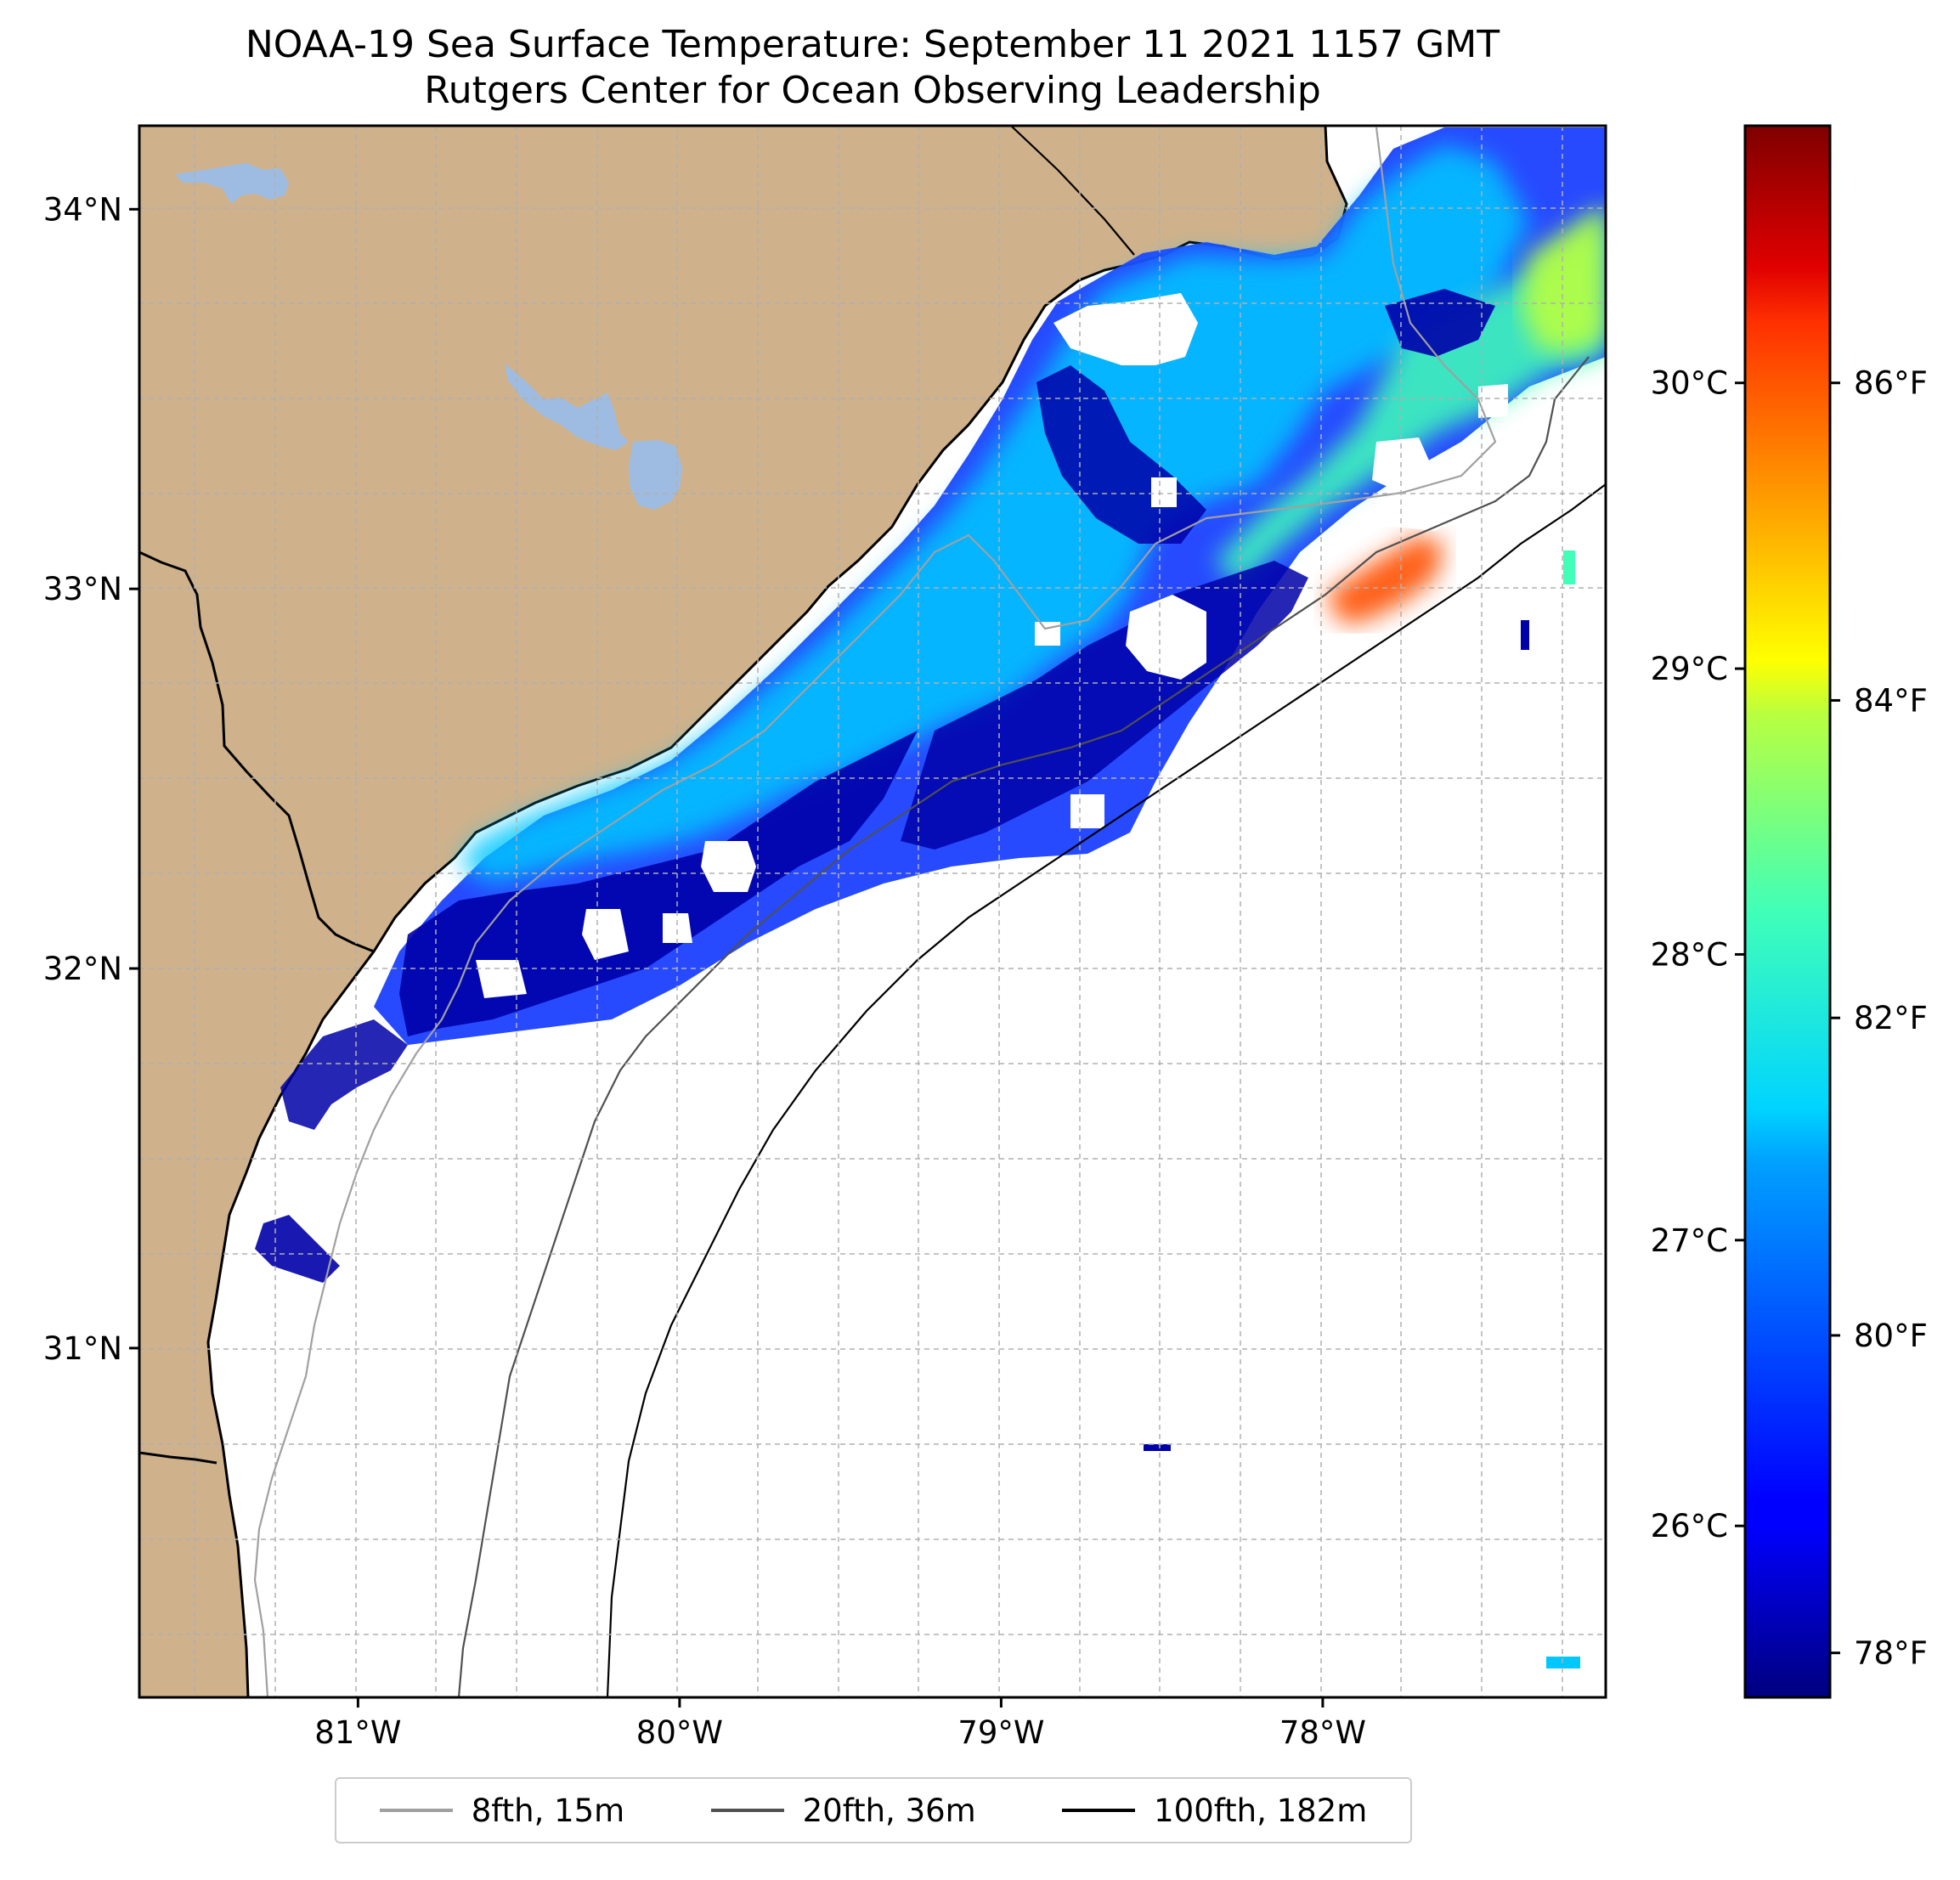 This screenshot has width=1960, height=1880. What do you see at coordinates (679, 1733) in the screenshot?
I see `lon-tick-label-1: 80°W` at bounding box center [679, 1733].